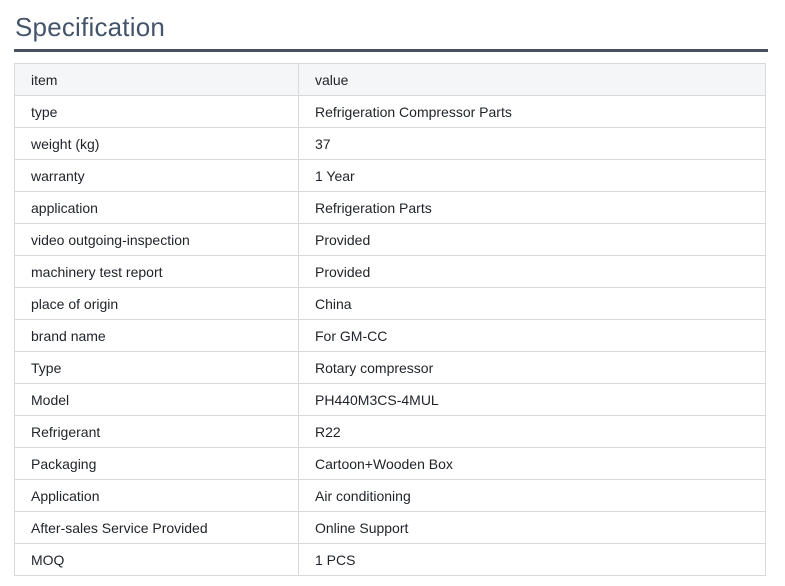  What do you see at coordinates (156, 80) in the screenshot?
I see `item-column-header: item` at bounding box center [156, 80].